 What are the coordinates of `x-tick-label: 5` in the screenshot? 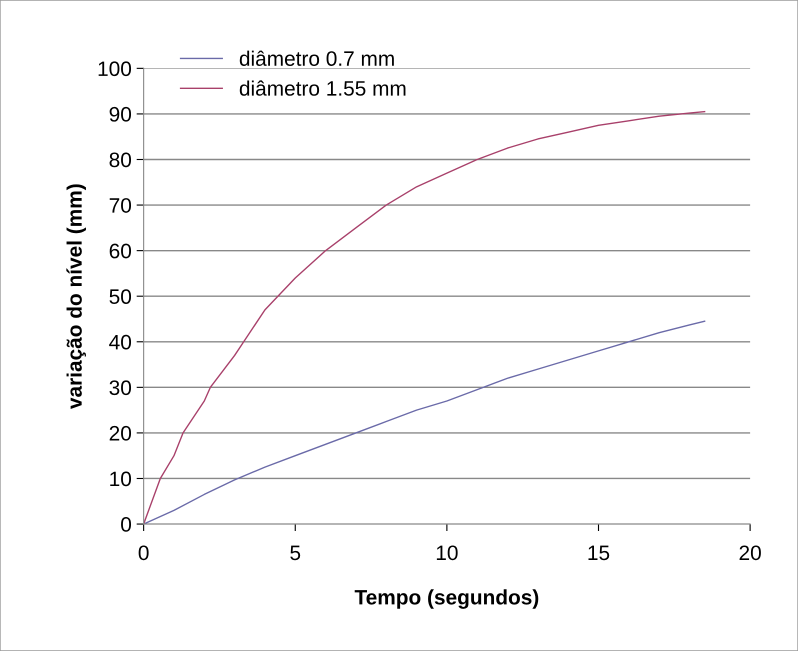 It's located at (295, 553).